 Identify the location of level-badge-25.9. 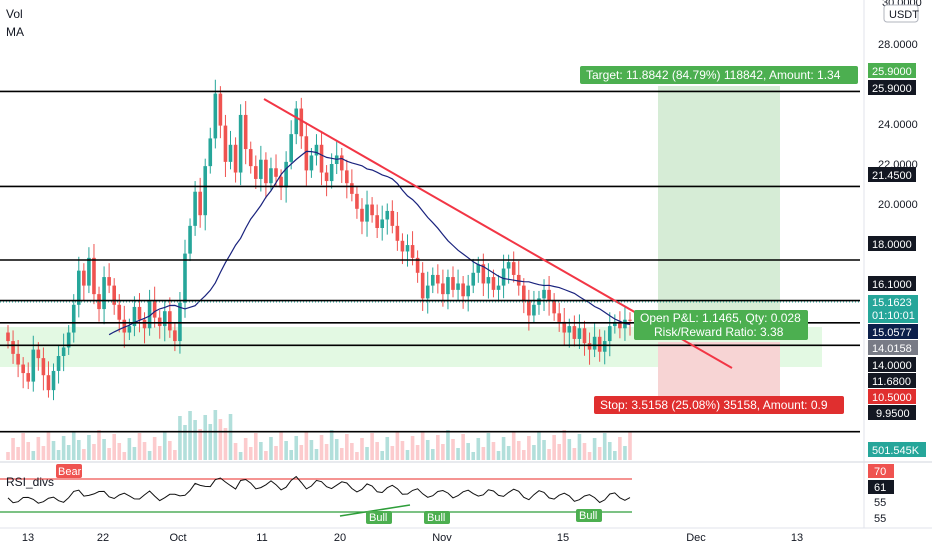
(892, 87).